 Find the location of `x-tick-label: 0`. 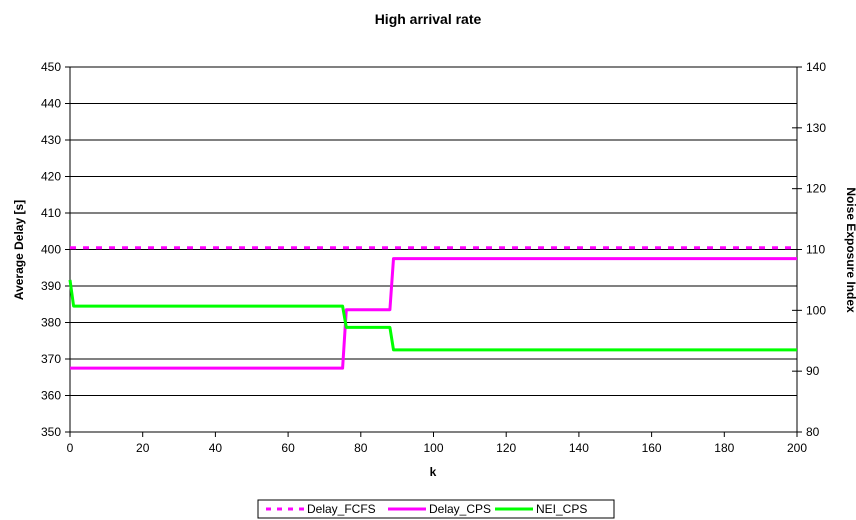

x-tick-label: 0 is located at coordinates (70, 448).